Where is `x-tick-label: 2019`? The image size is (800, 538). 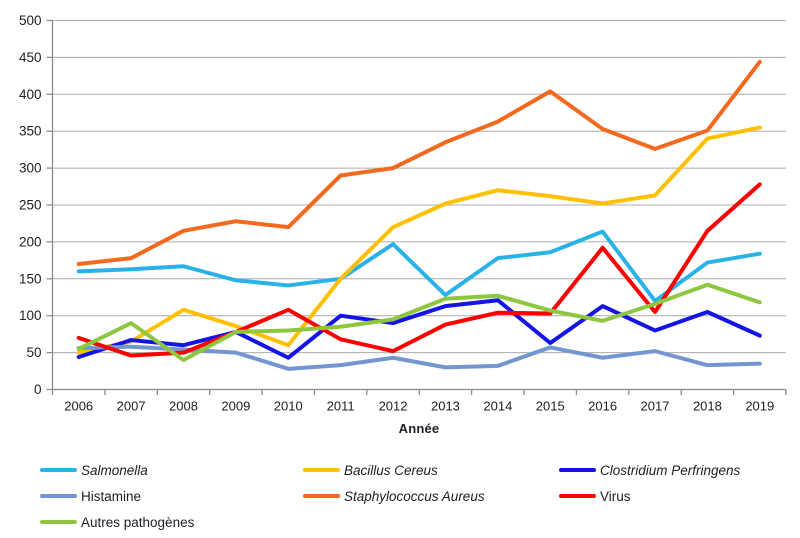
x-tick-label: 2019 is located at coordinates (759, 406).